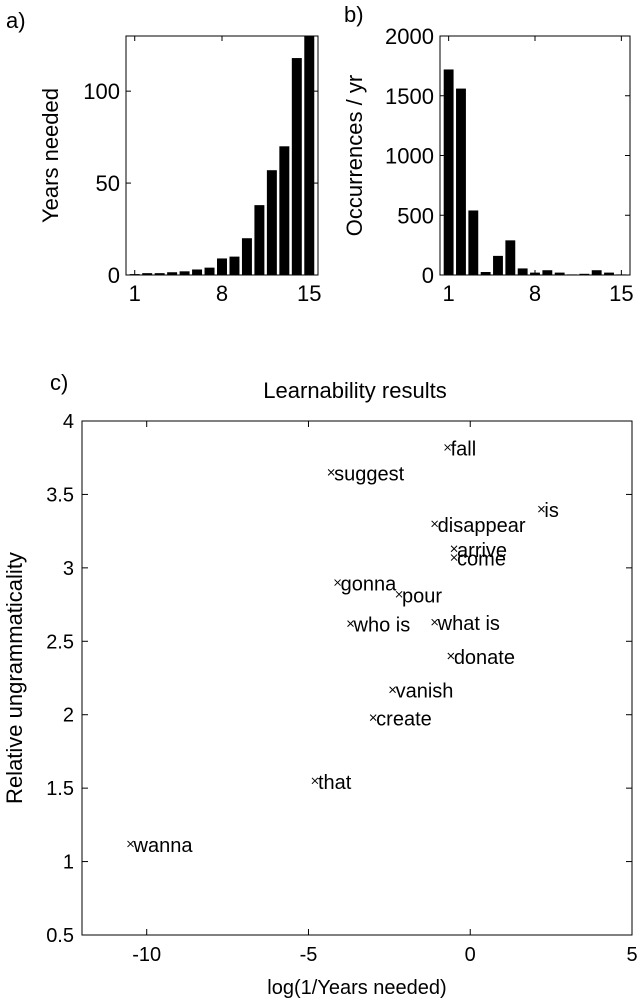  What do you see at coordinates (409, 36) in the screenshot?
I see `panel-b-ytick-label: 2000` at bounding box center [409, 36].